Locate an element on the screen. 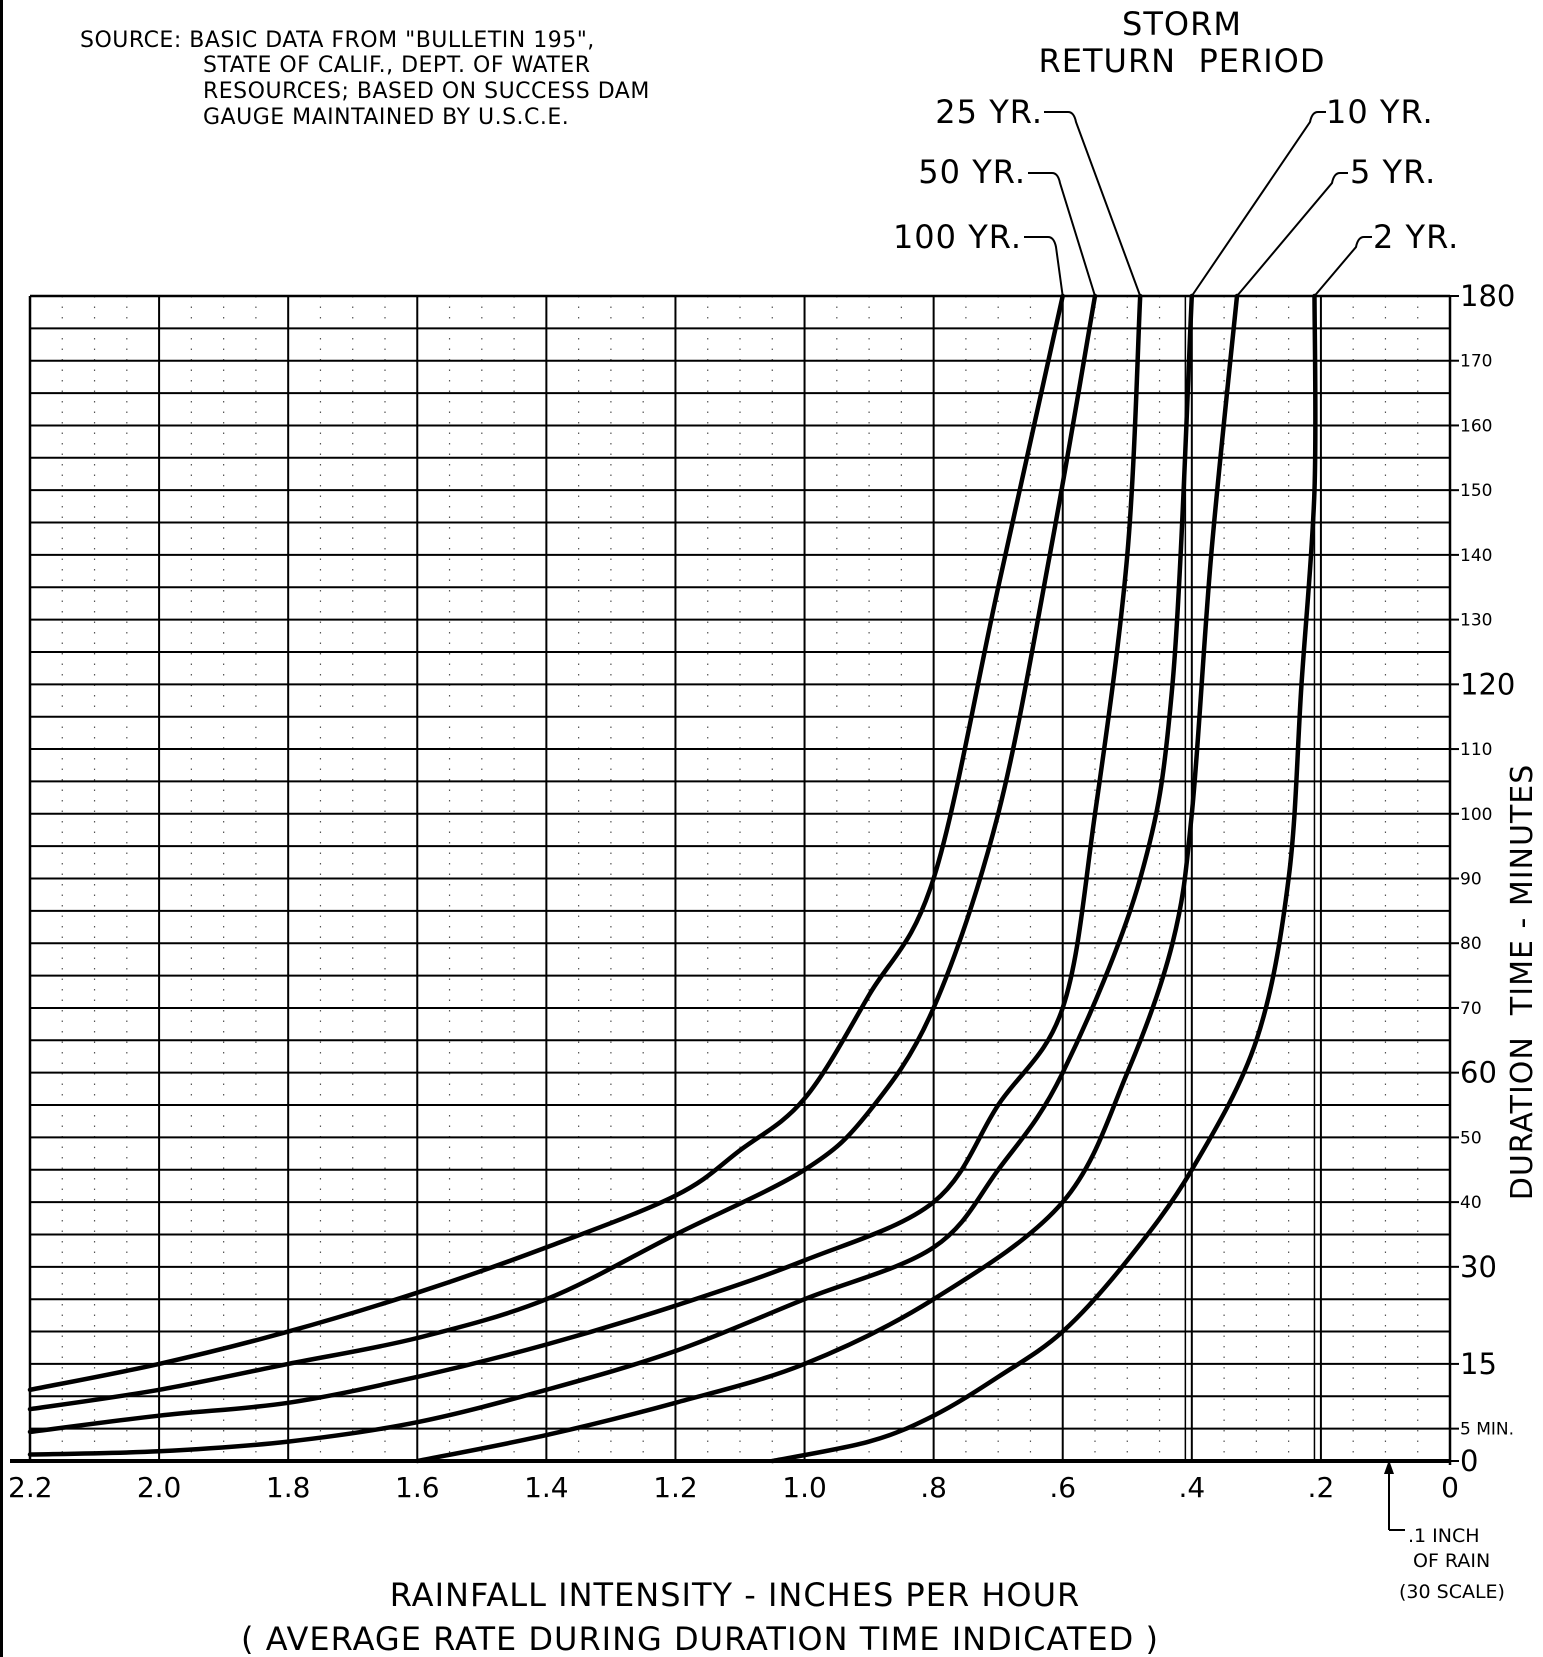 The width and height of the screenshot is (1543, 1657). y-tick-label: 100 is located at coordinates (1476, 815).